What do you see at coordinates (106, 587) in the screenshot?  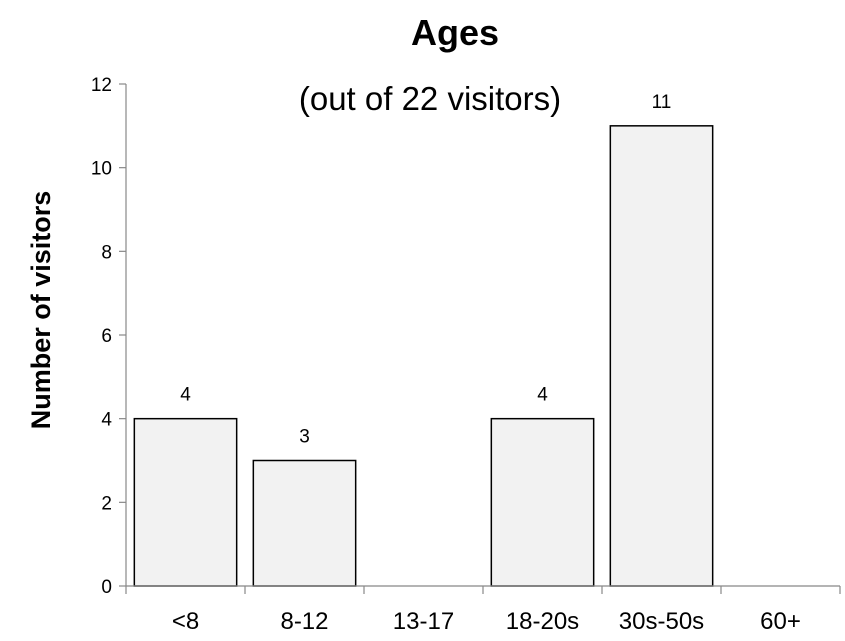 I see `y-tick-label: 0` at bounding box center [106, 587].